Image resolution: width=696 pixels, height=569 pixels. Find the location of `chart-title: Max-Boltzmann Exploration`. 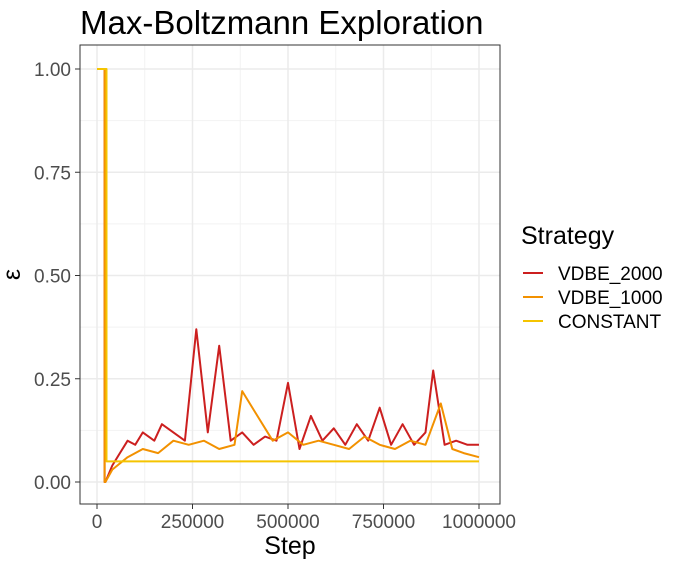

chart-title: Max-Boltzmann Exploration is located at coordinates (282, 22).